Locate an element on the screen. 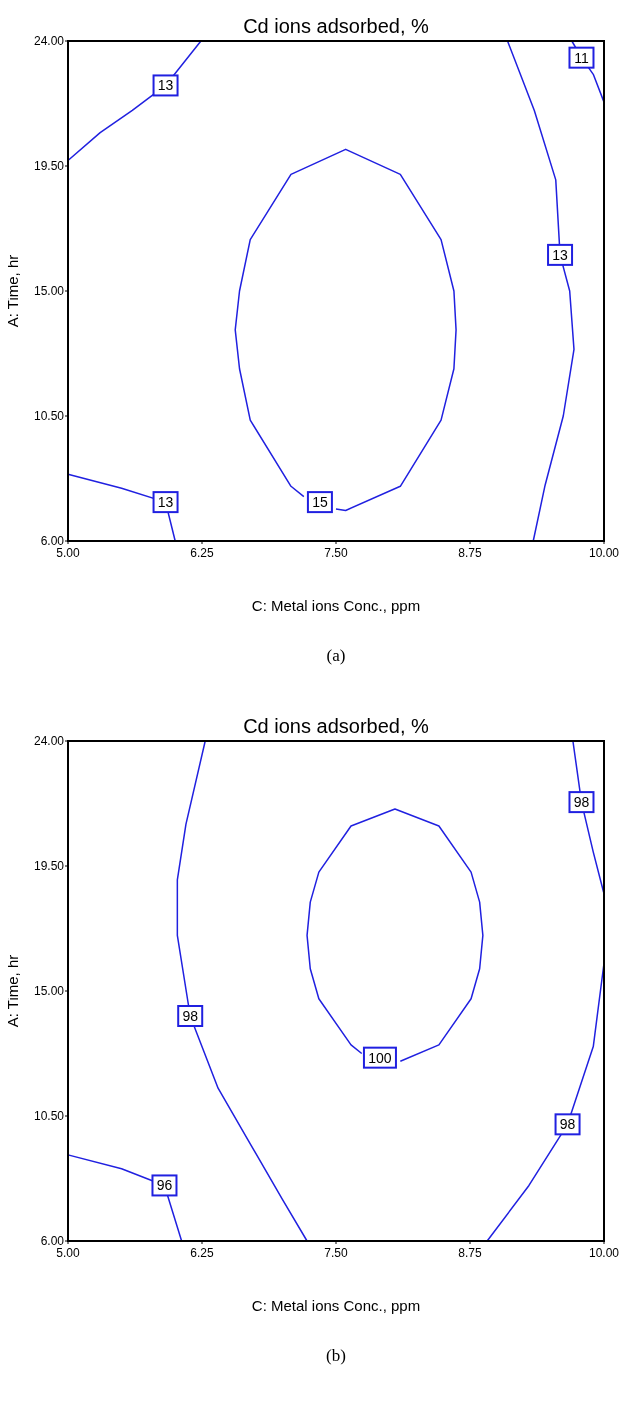 The width and height of the screenshot is (638, 1406). text: (a) is located at coordinates (336, 655).